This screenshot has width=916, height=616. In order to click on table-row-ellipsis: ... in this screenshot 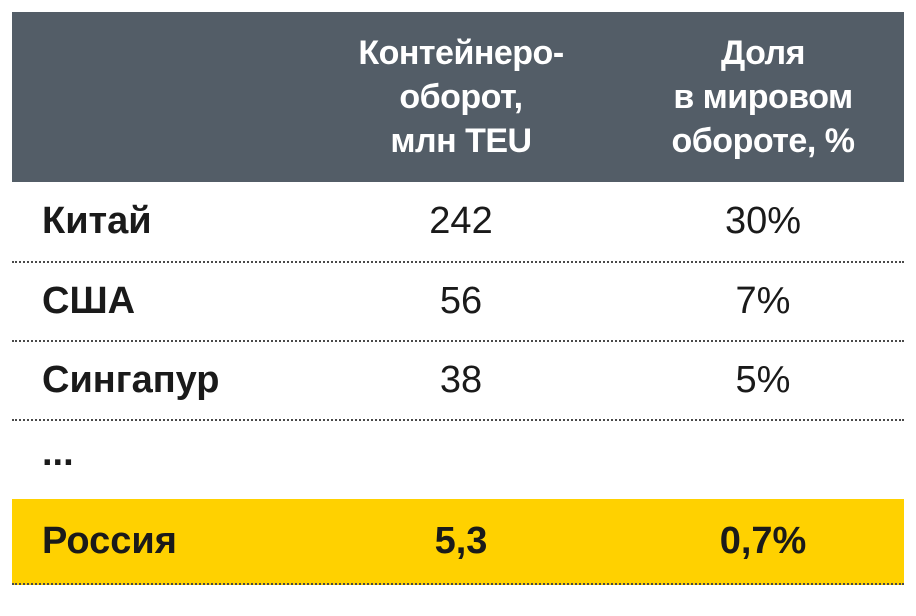, I will do `click(458, 460)`.